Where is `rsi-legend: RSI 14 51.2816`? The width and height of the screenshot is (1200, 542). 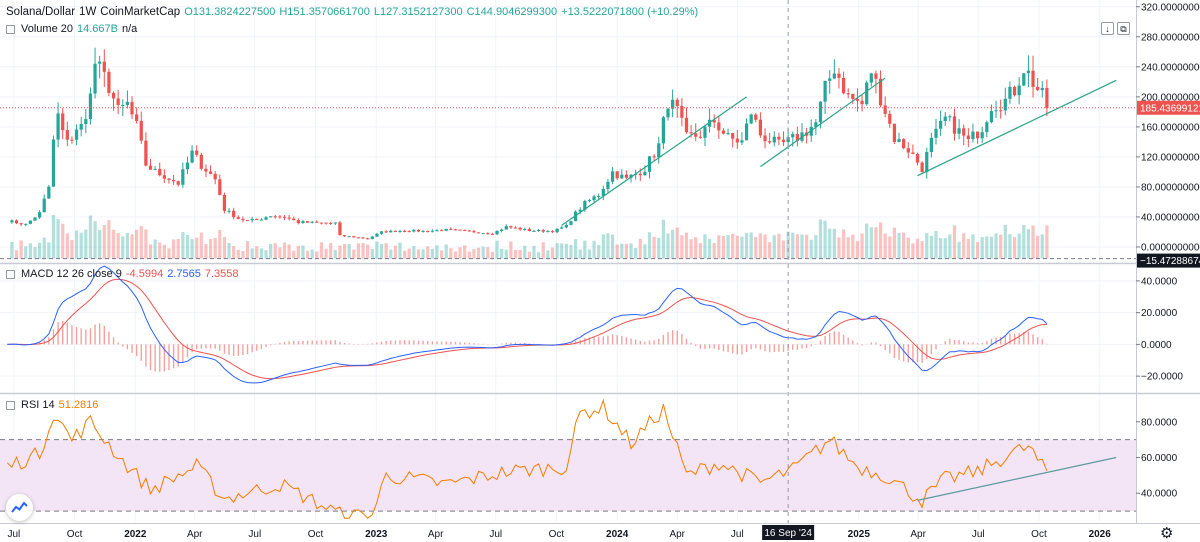 rsi-legend: RSI 14 51.2816 is located at coordinates (52, 405).